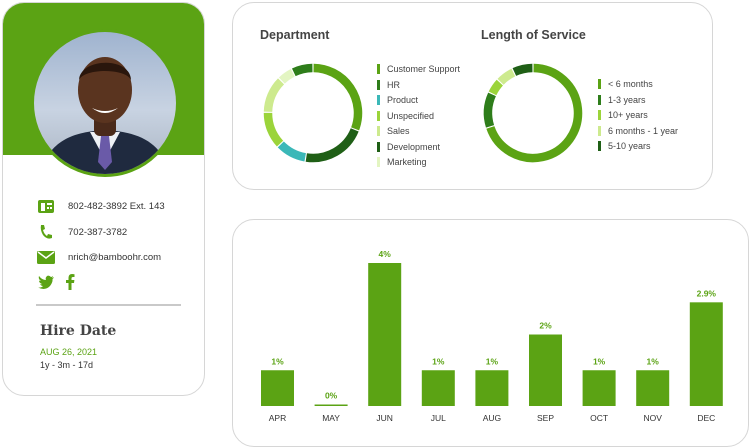  Describe the element at coordinates (438, 418) in the screenshot. I see `month-tick-label: JUL` at that location.